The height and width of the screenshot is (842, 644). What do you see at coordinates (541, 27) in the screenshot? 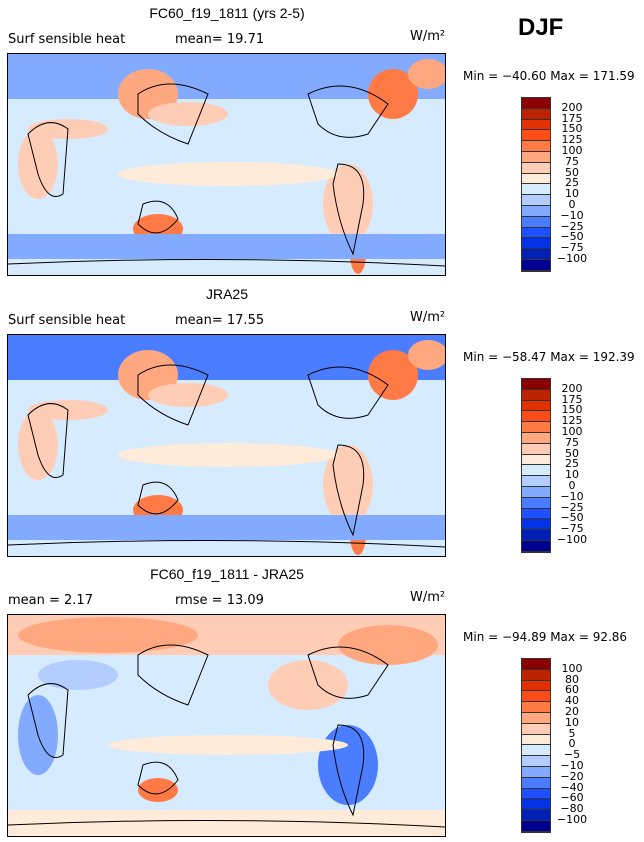
I see `season-label: DJF` at bounding box center [541, 27].